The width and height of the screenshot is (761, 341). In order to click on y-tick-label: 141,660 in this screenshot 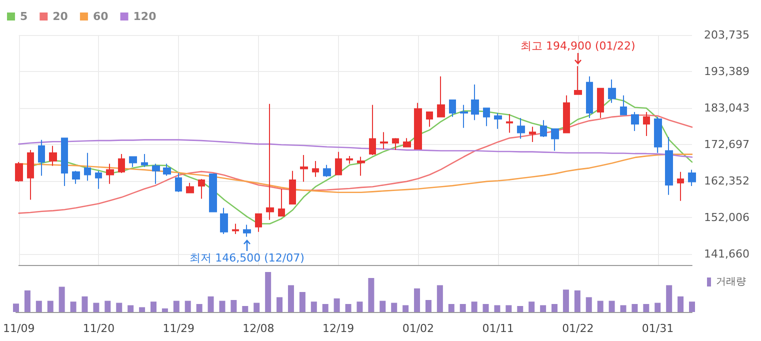, I will do `click(727, 253)`.